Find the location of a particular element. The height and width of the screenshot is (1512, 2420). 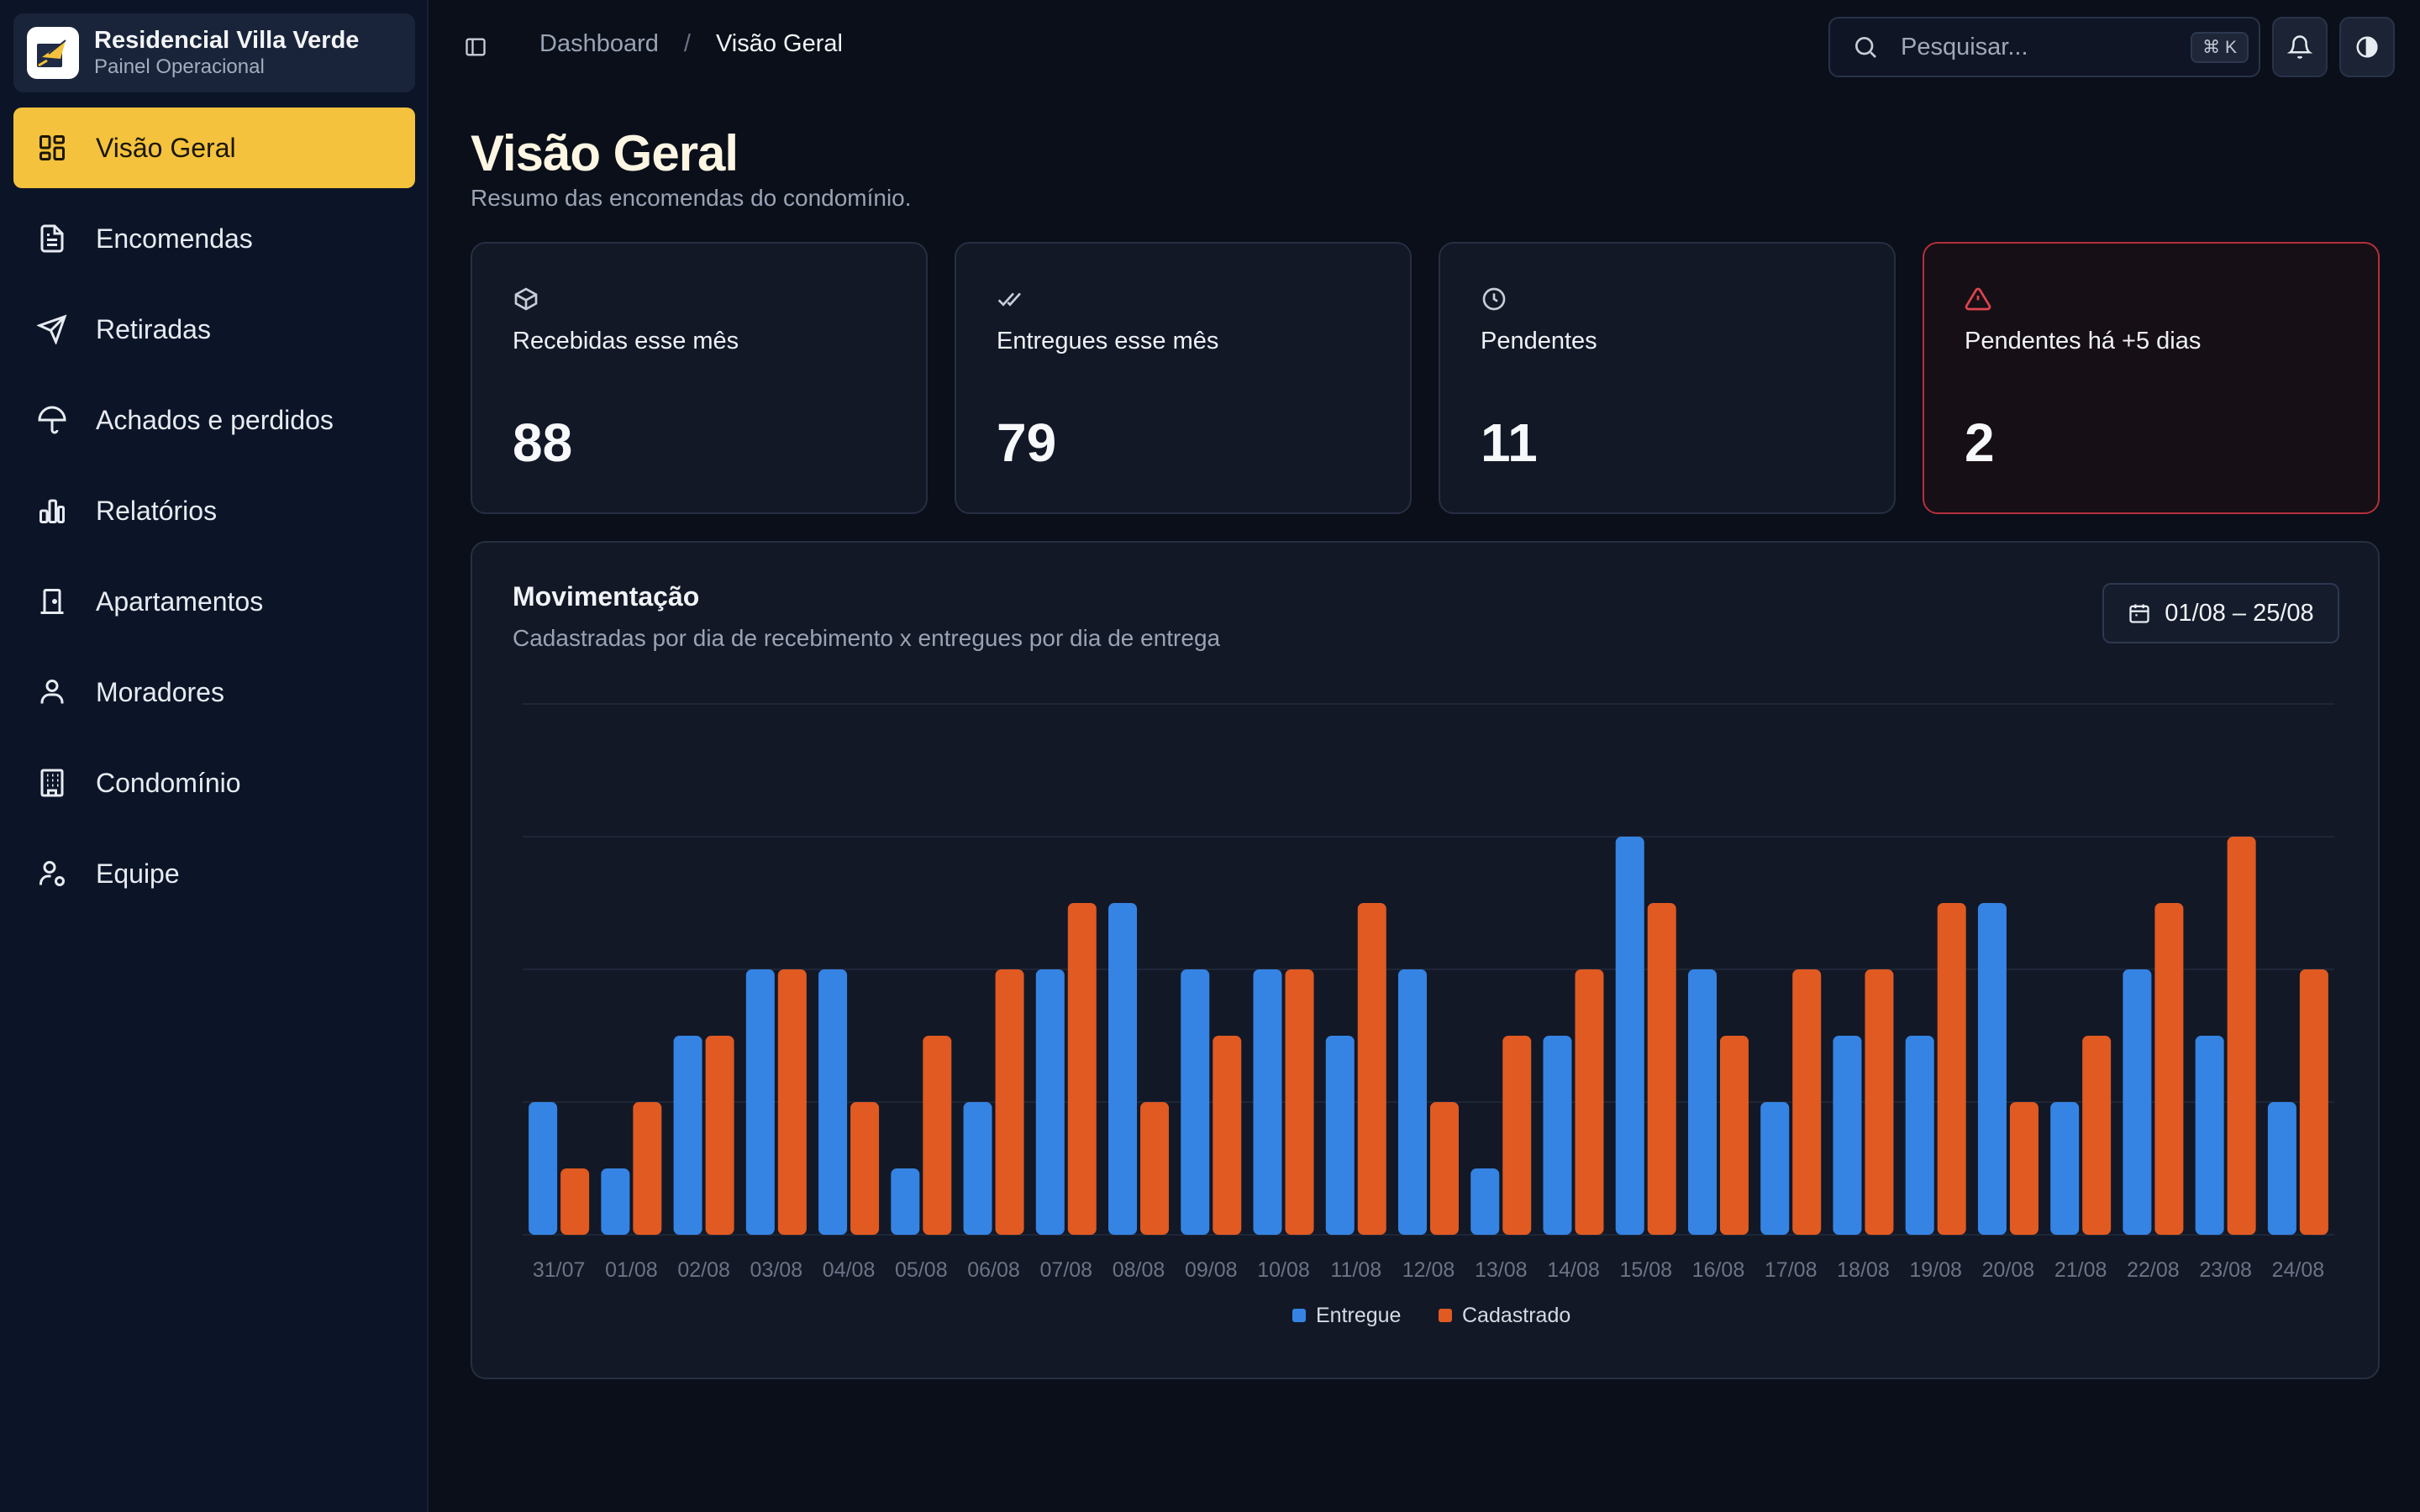

x-tick-label: 20/08 is located at coordinates (2008, 1270).